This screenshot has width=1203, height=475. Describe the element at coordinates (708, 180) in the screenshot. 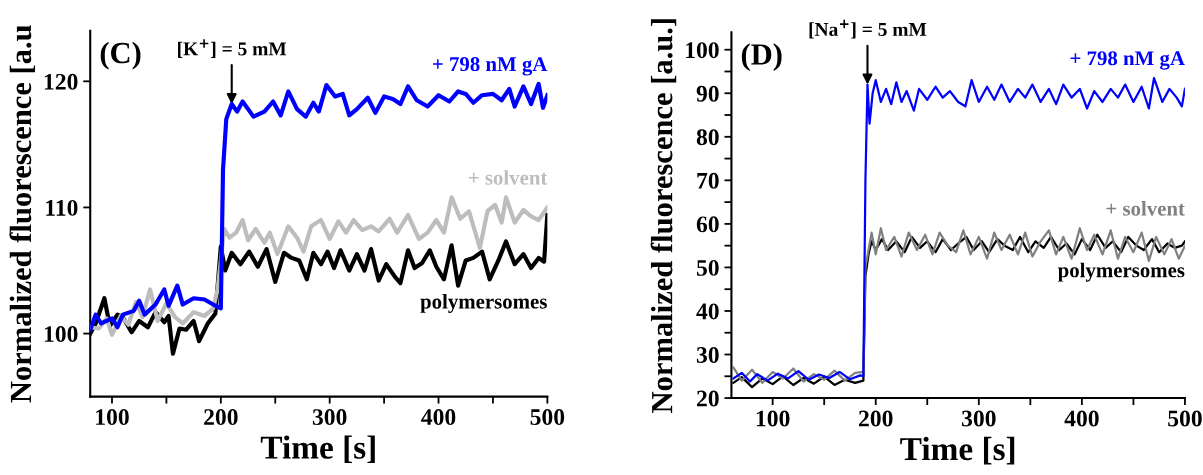

I see `y-tick-label: 70` at that location.